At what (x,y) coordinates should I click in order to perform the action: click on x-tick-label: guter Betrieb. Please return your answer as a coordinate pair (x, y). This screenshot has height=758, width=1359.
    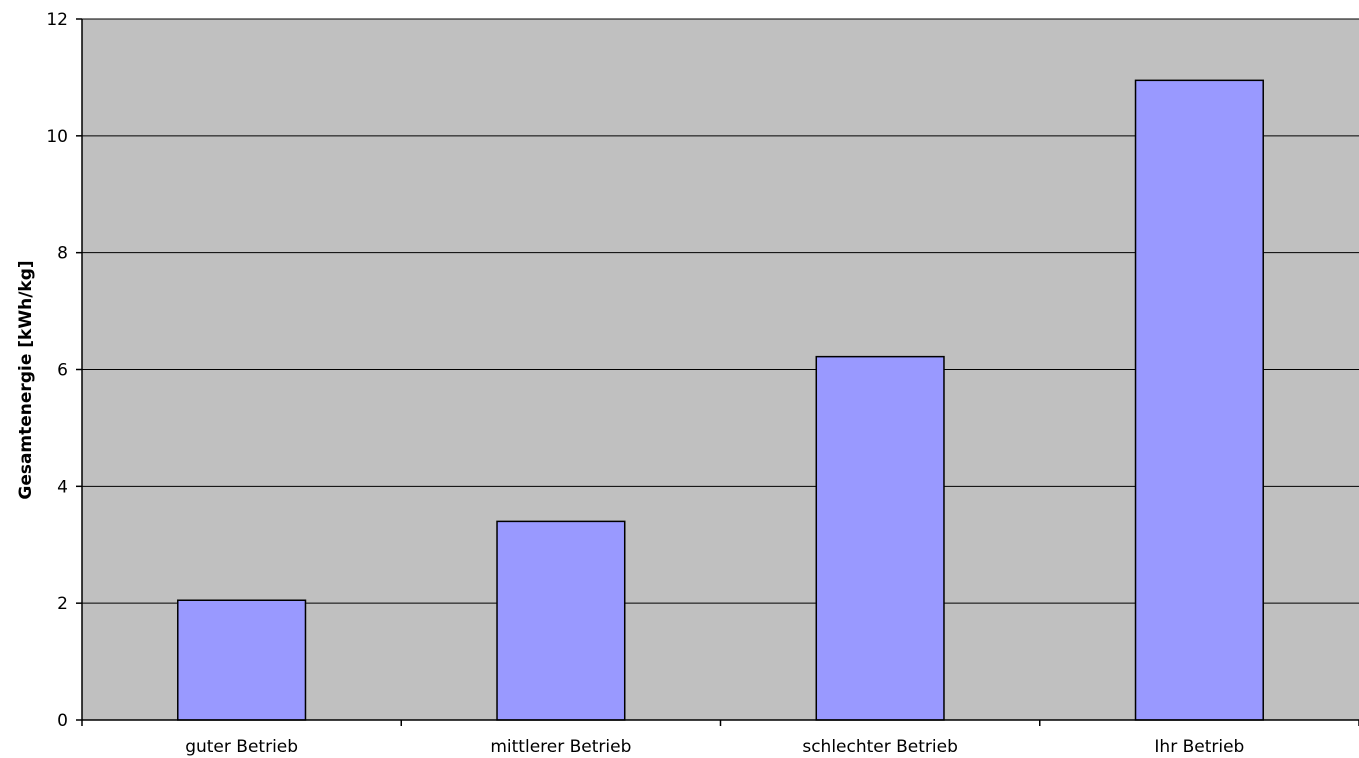
    Looking at the image, I should click on (241, 747).